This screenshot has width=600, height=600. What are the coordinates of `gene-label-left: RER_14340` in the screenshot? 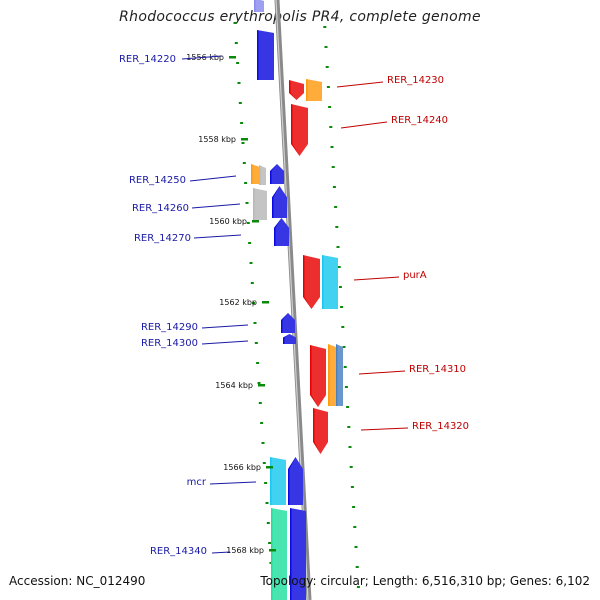 It's located at (178, 551).